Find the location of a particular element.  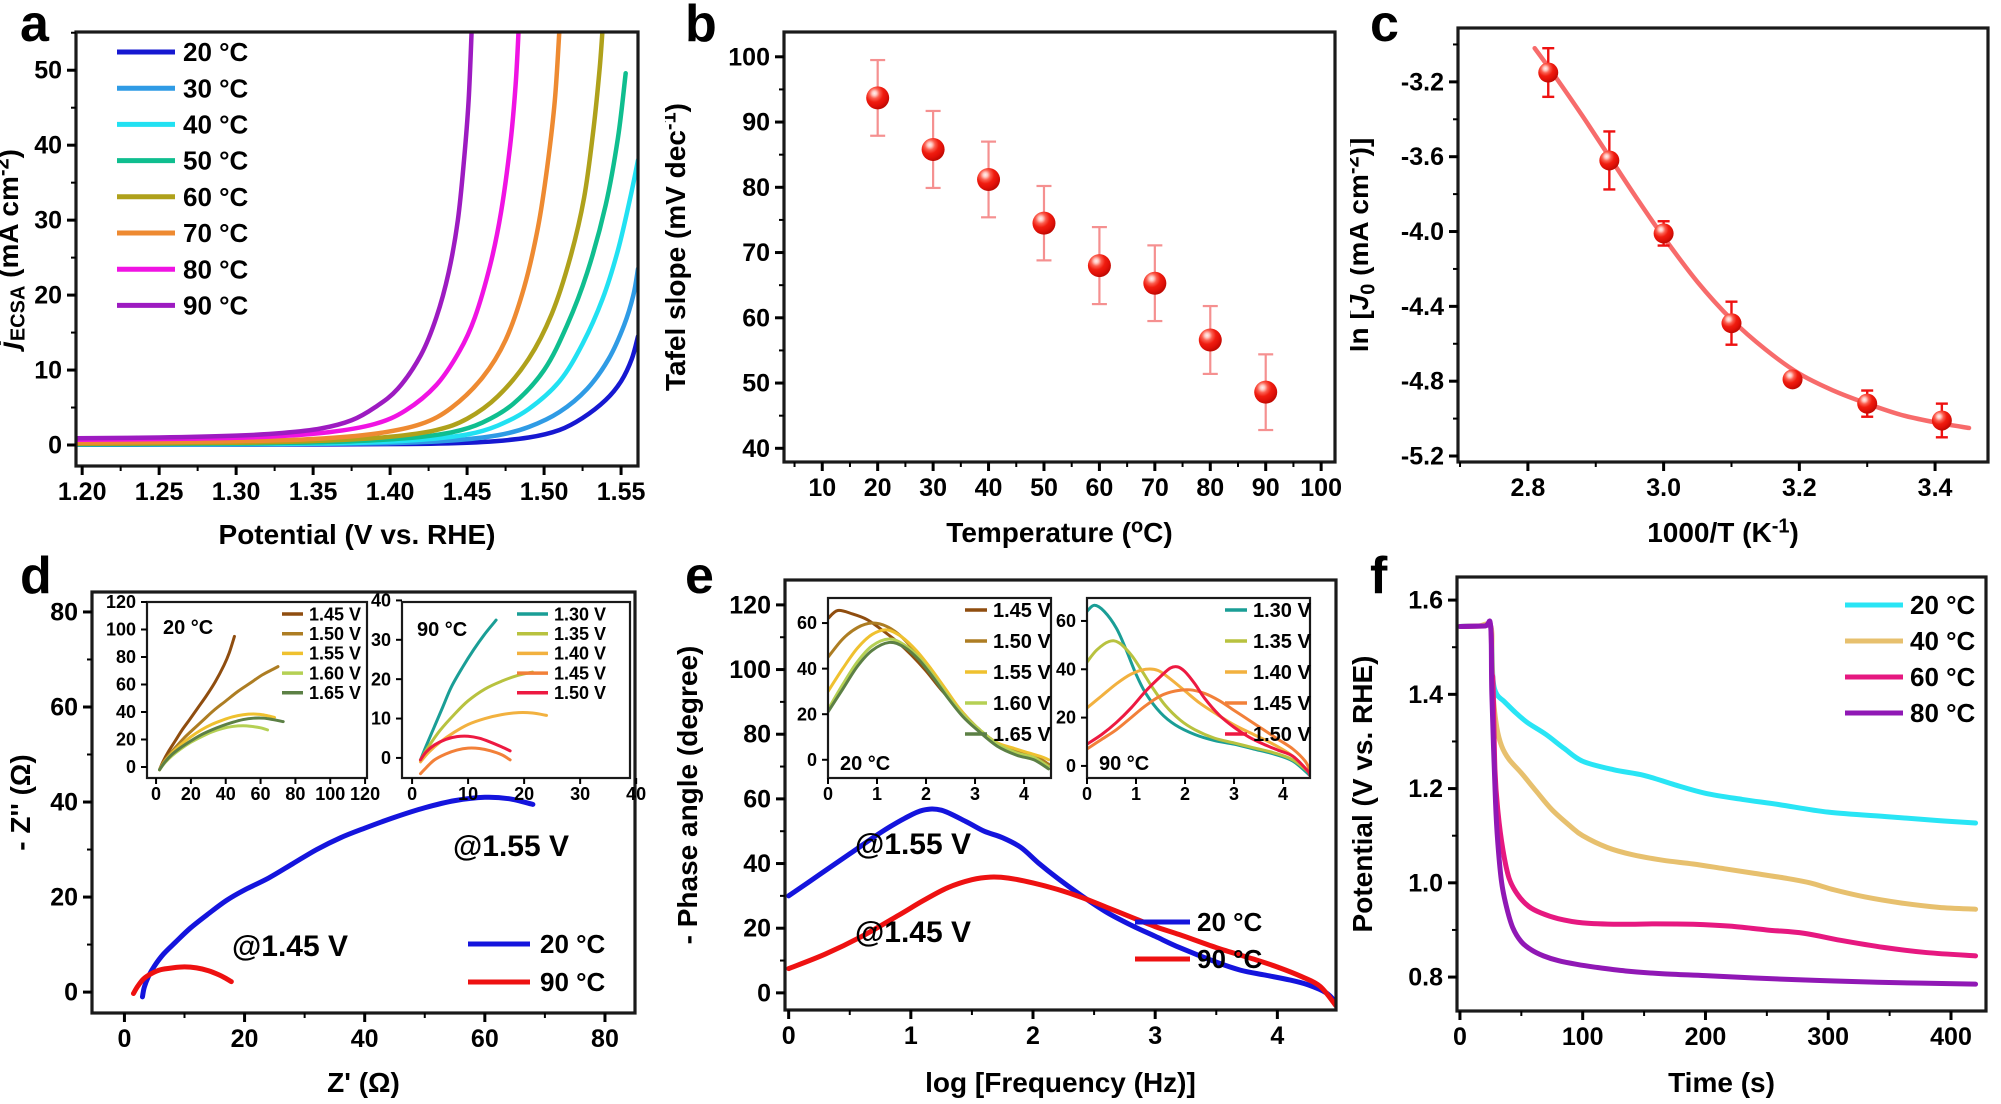

svg-text: -3.6 is located at coordinates (1422, 157).